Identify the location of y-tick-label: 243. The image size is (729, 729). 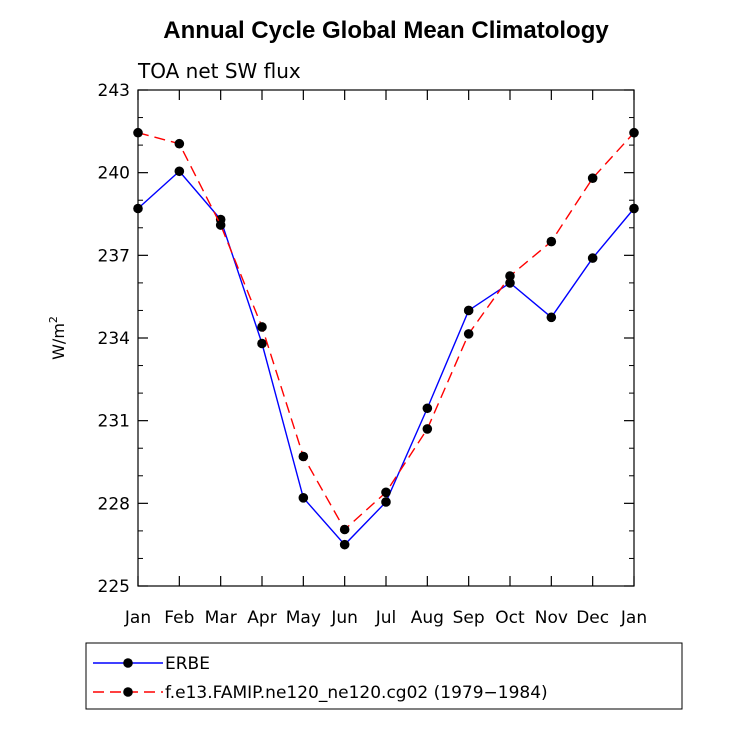
(114, 91).